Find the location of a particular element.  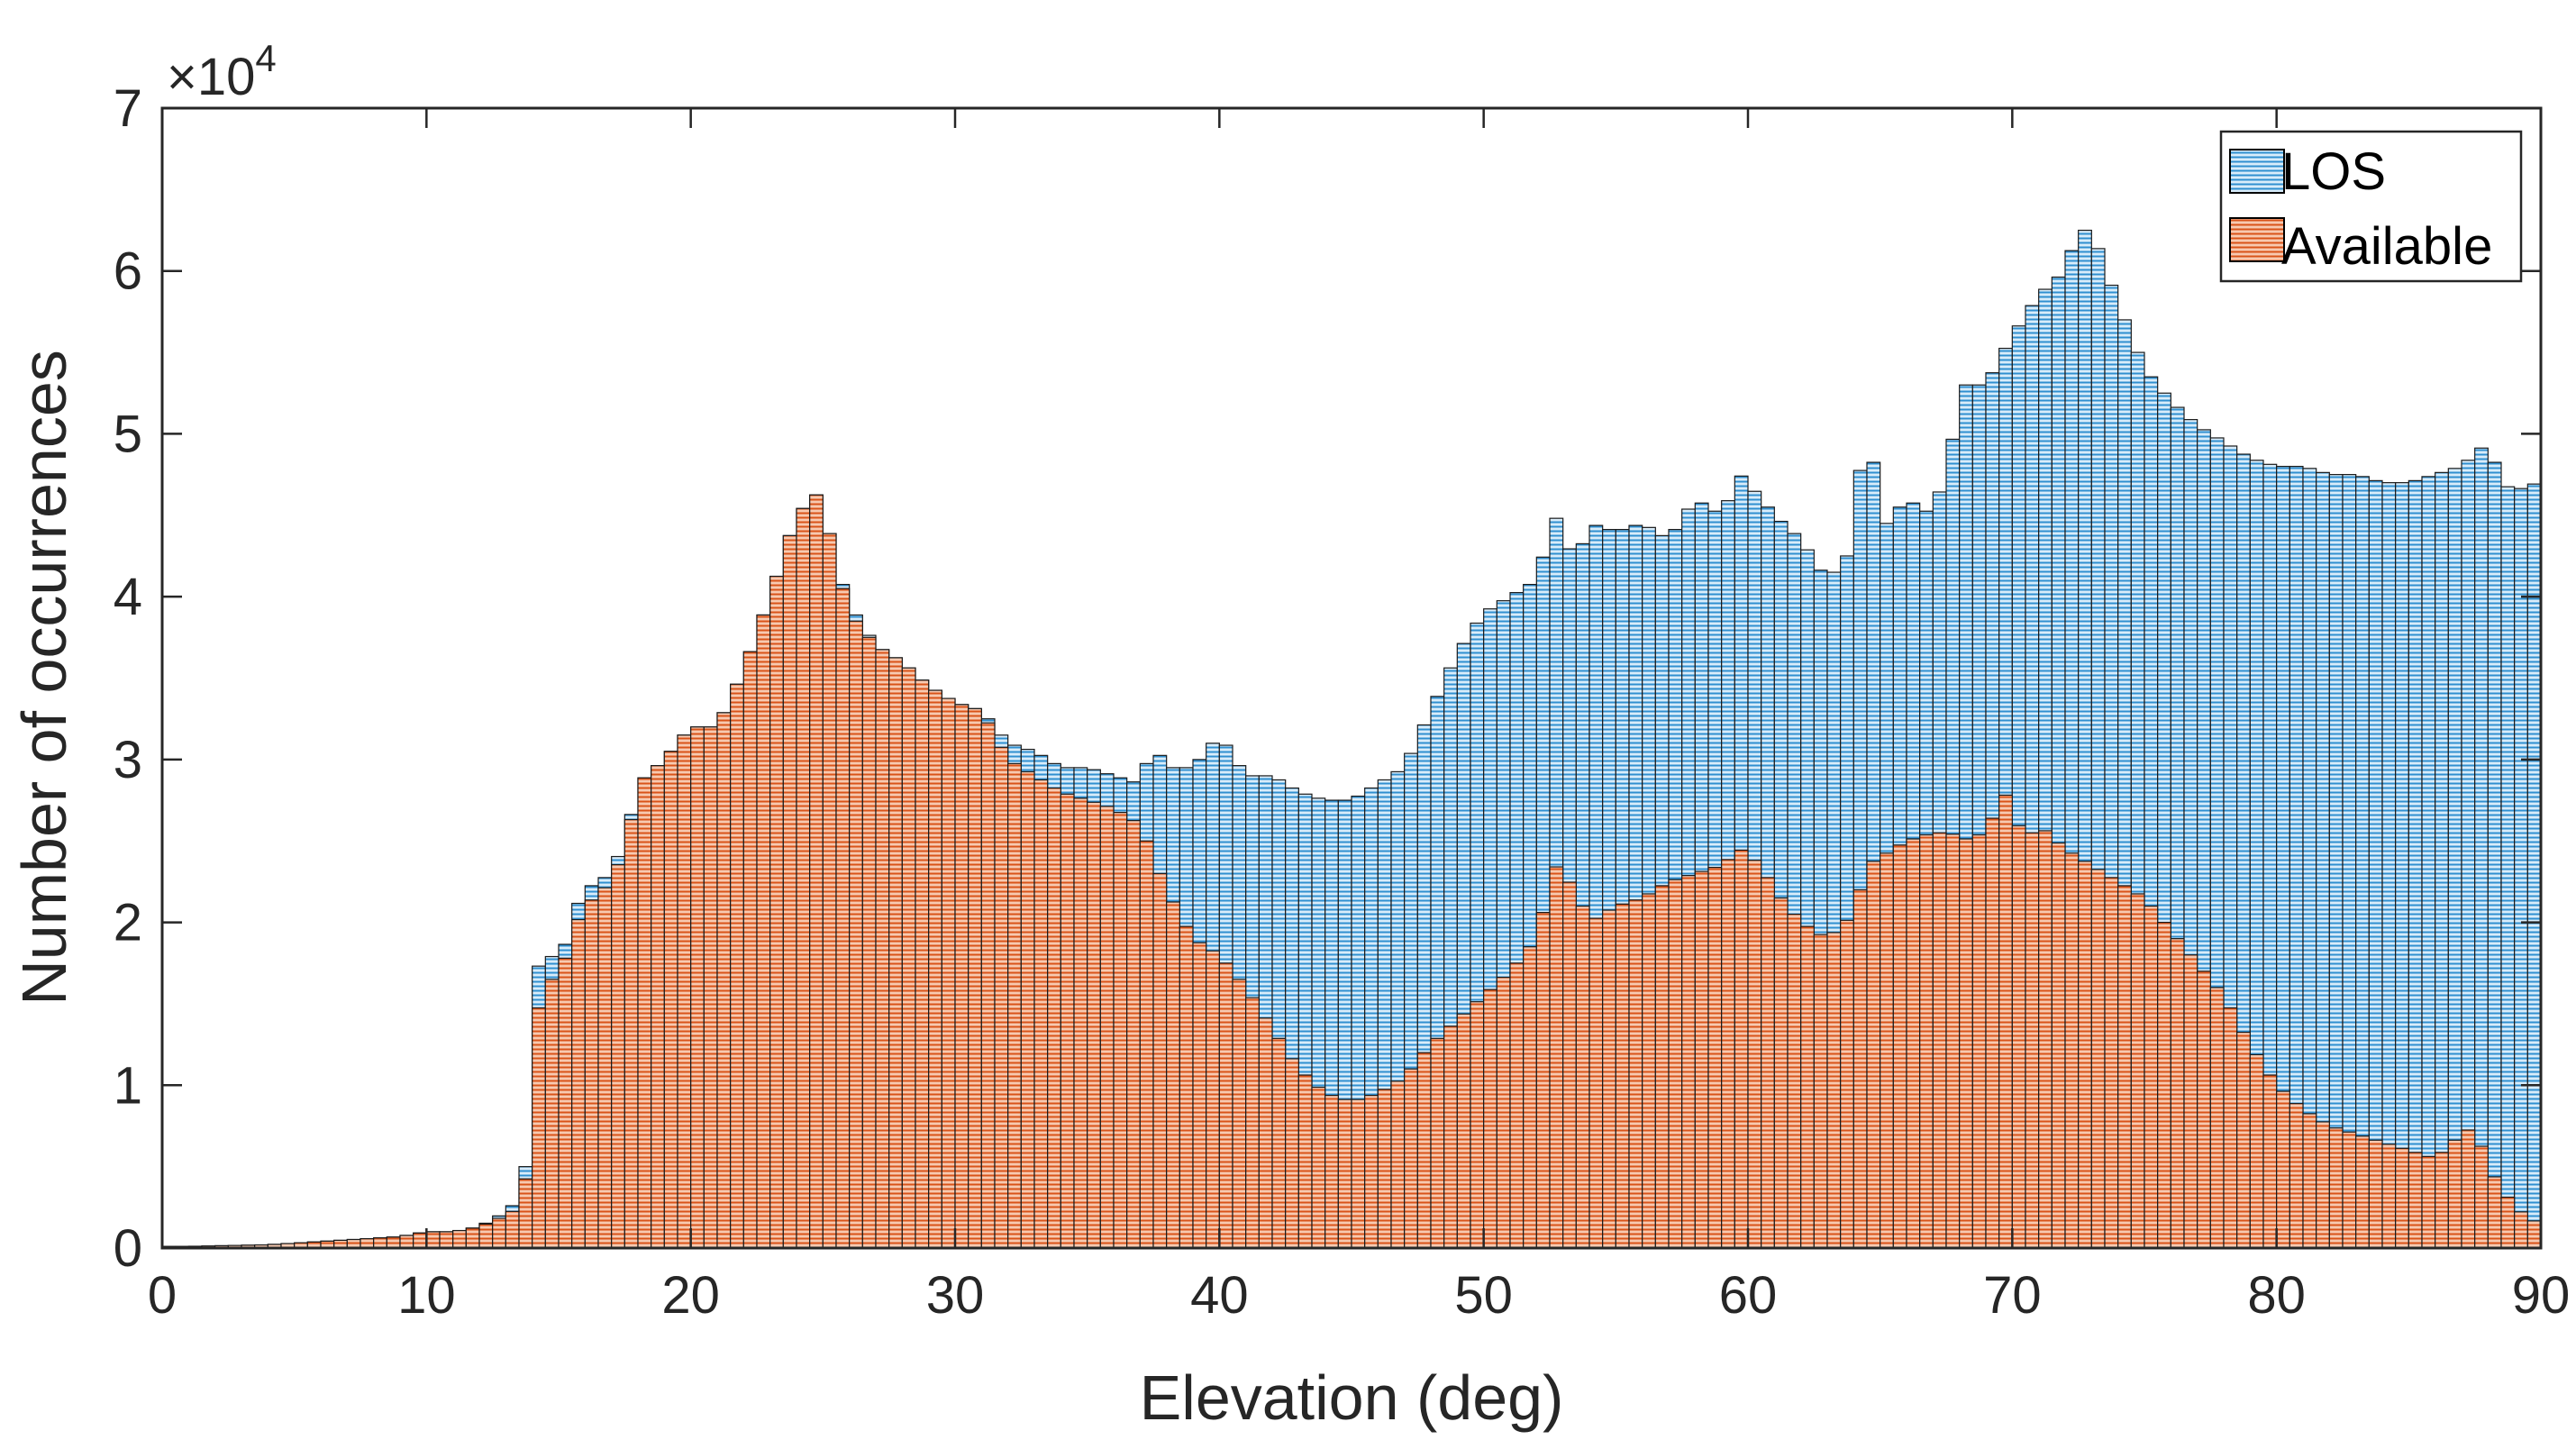

y-tick-label: 7 is located at coordinates (128, 109).